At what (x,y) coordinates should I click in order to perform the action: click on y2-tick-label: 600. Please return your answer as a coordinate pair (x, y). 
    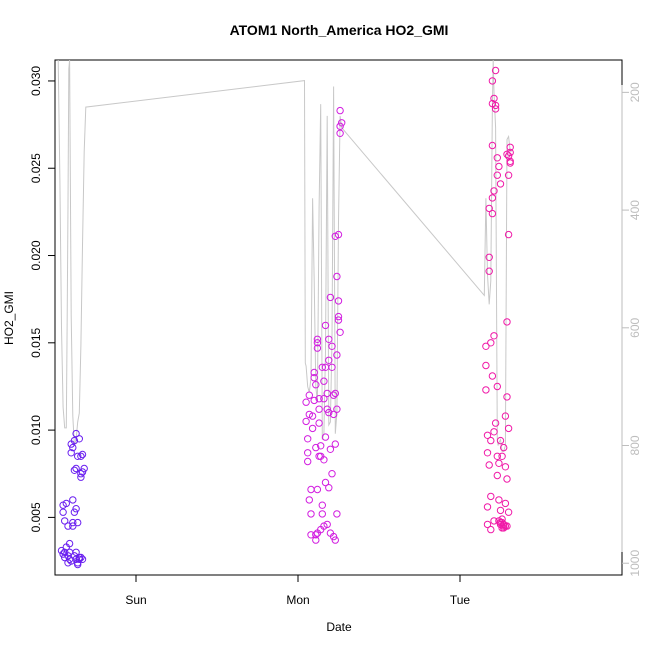
    Looking at the image, I should click on (635, 327).